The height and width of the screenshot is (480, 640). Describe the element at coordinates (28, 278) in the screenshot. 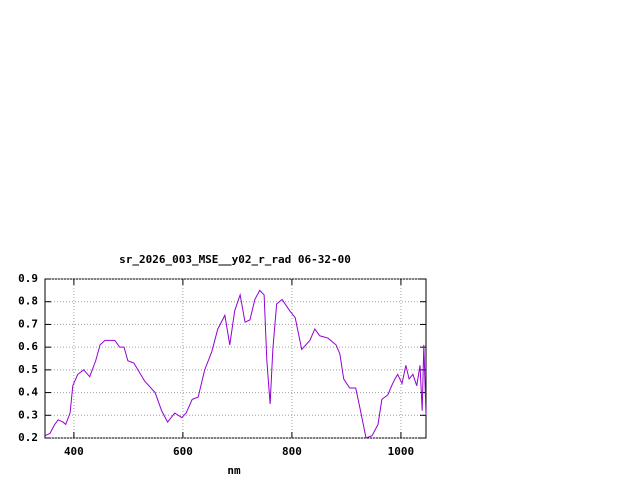

I see `y-tick-label: 0.9` at that location.